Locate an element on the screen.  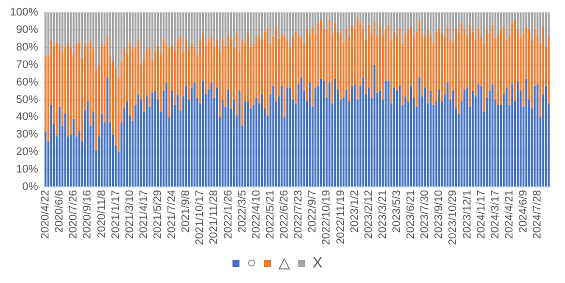
x-tick-label: 2024/7/28 is located at coordinates (538, 214).